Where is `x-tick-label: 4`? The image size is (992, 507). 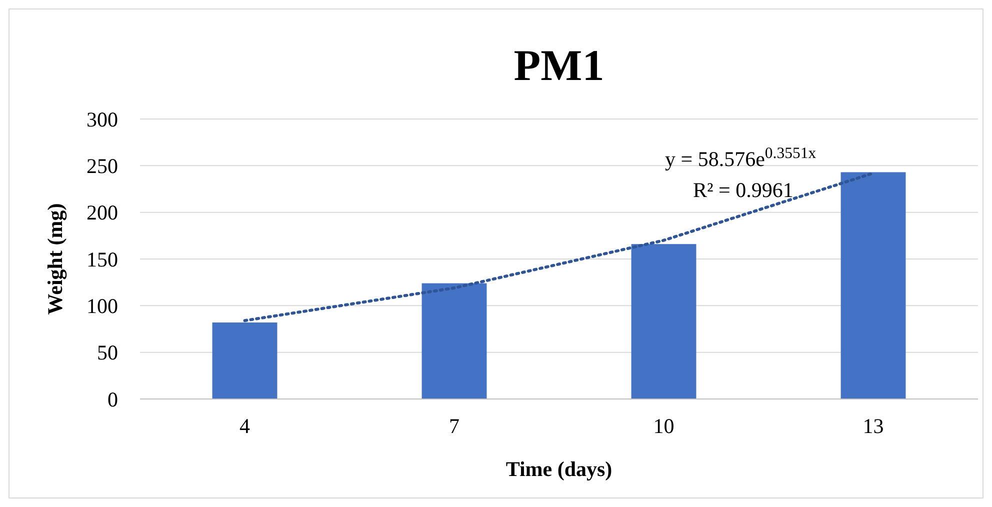
x-tick-label: 4 is located at coordinates (245, 426).